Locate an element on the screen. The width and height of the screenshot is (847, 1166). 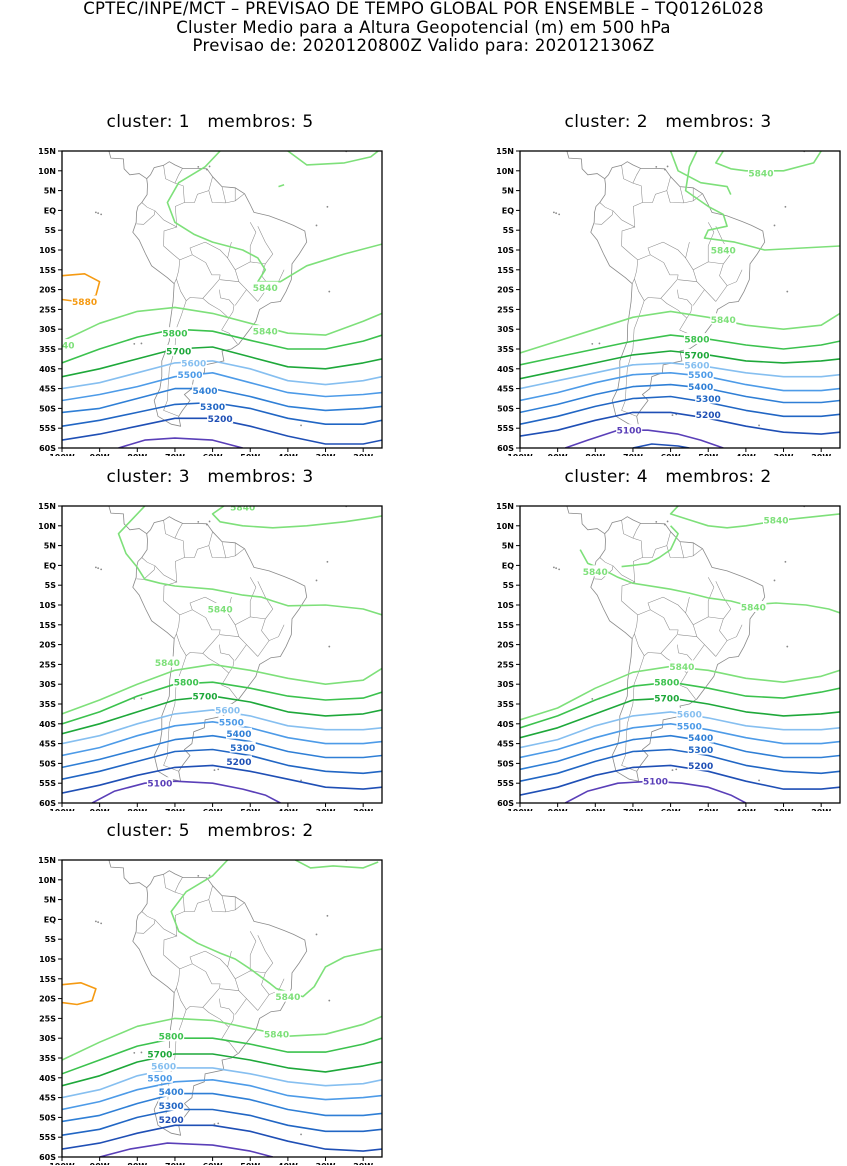
contour-label: 5200 is located at coordinates (220, 420).